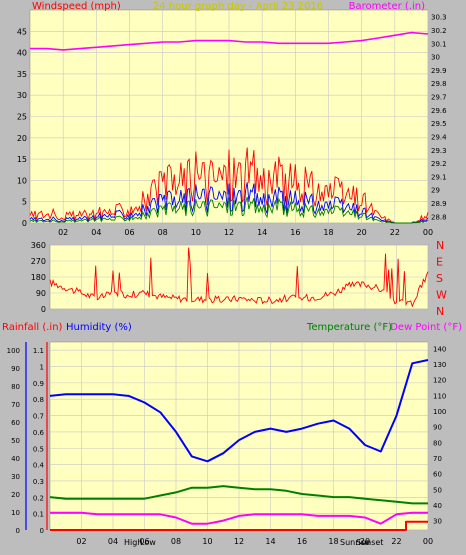 Image resolution: width=466 pixels, height=555 pixels. Describe the element at coordinates (38, 384) in the screenshot. I see `rainfall-tick-label: 0.9` at that location.